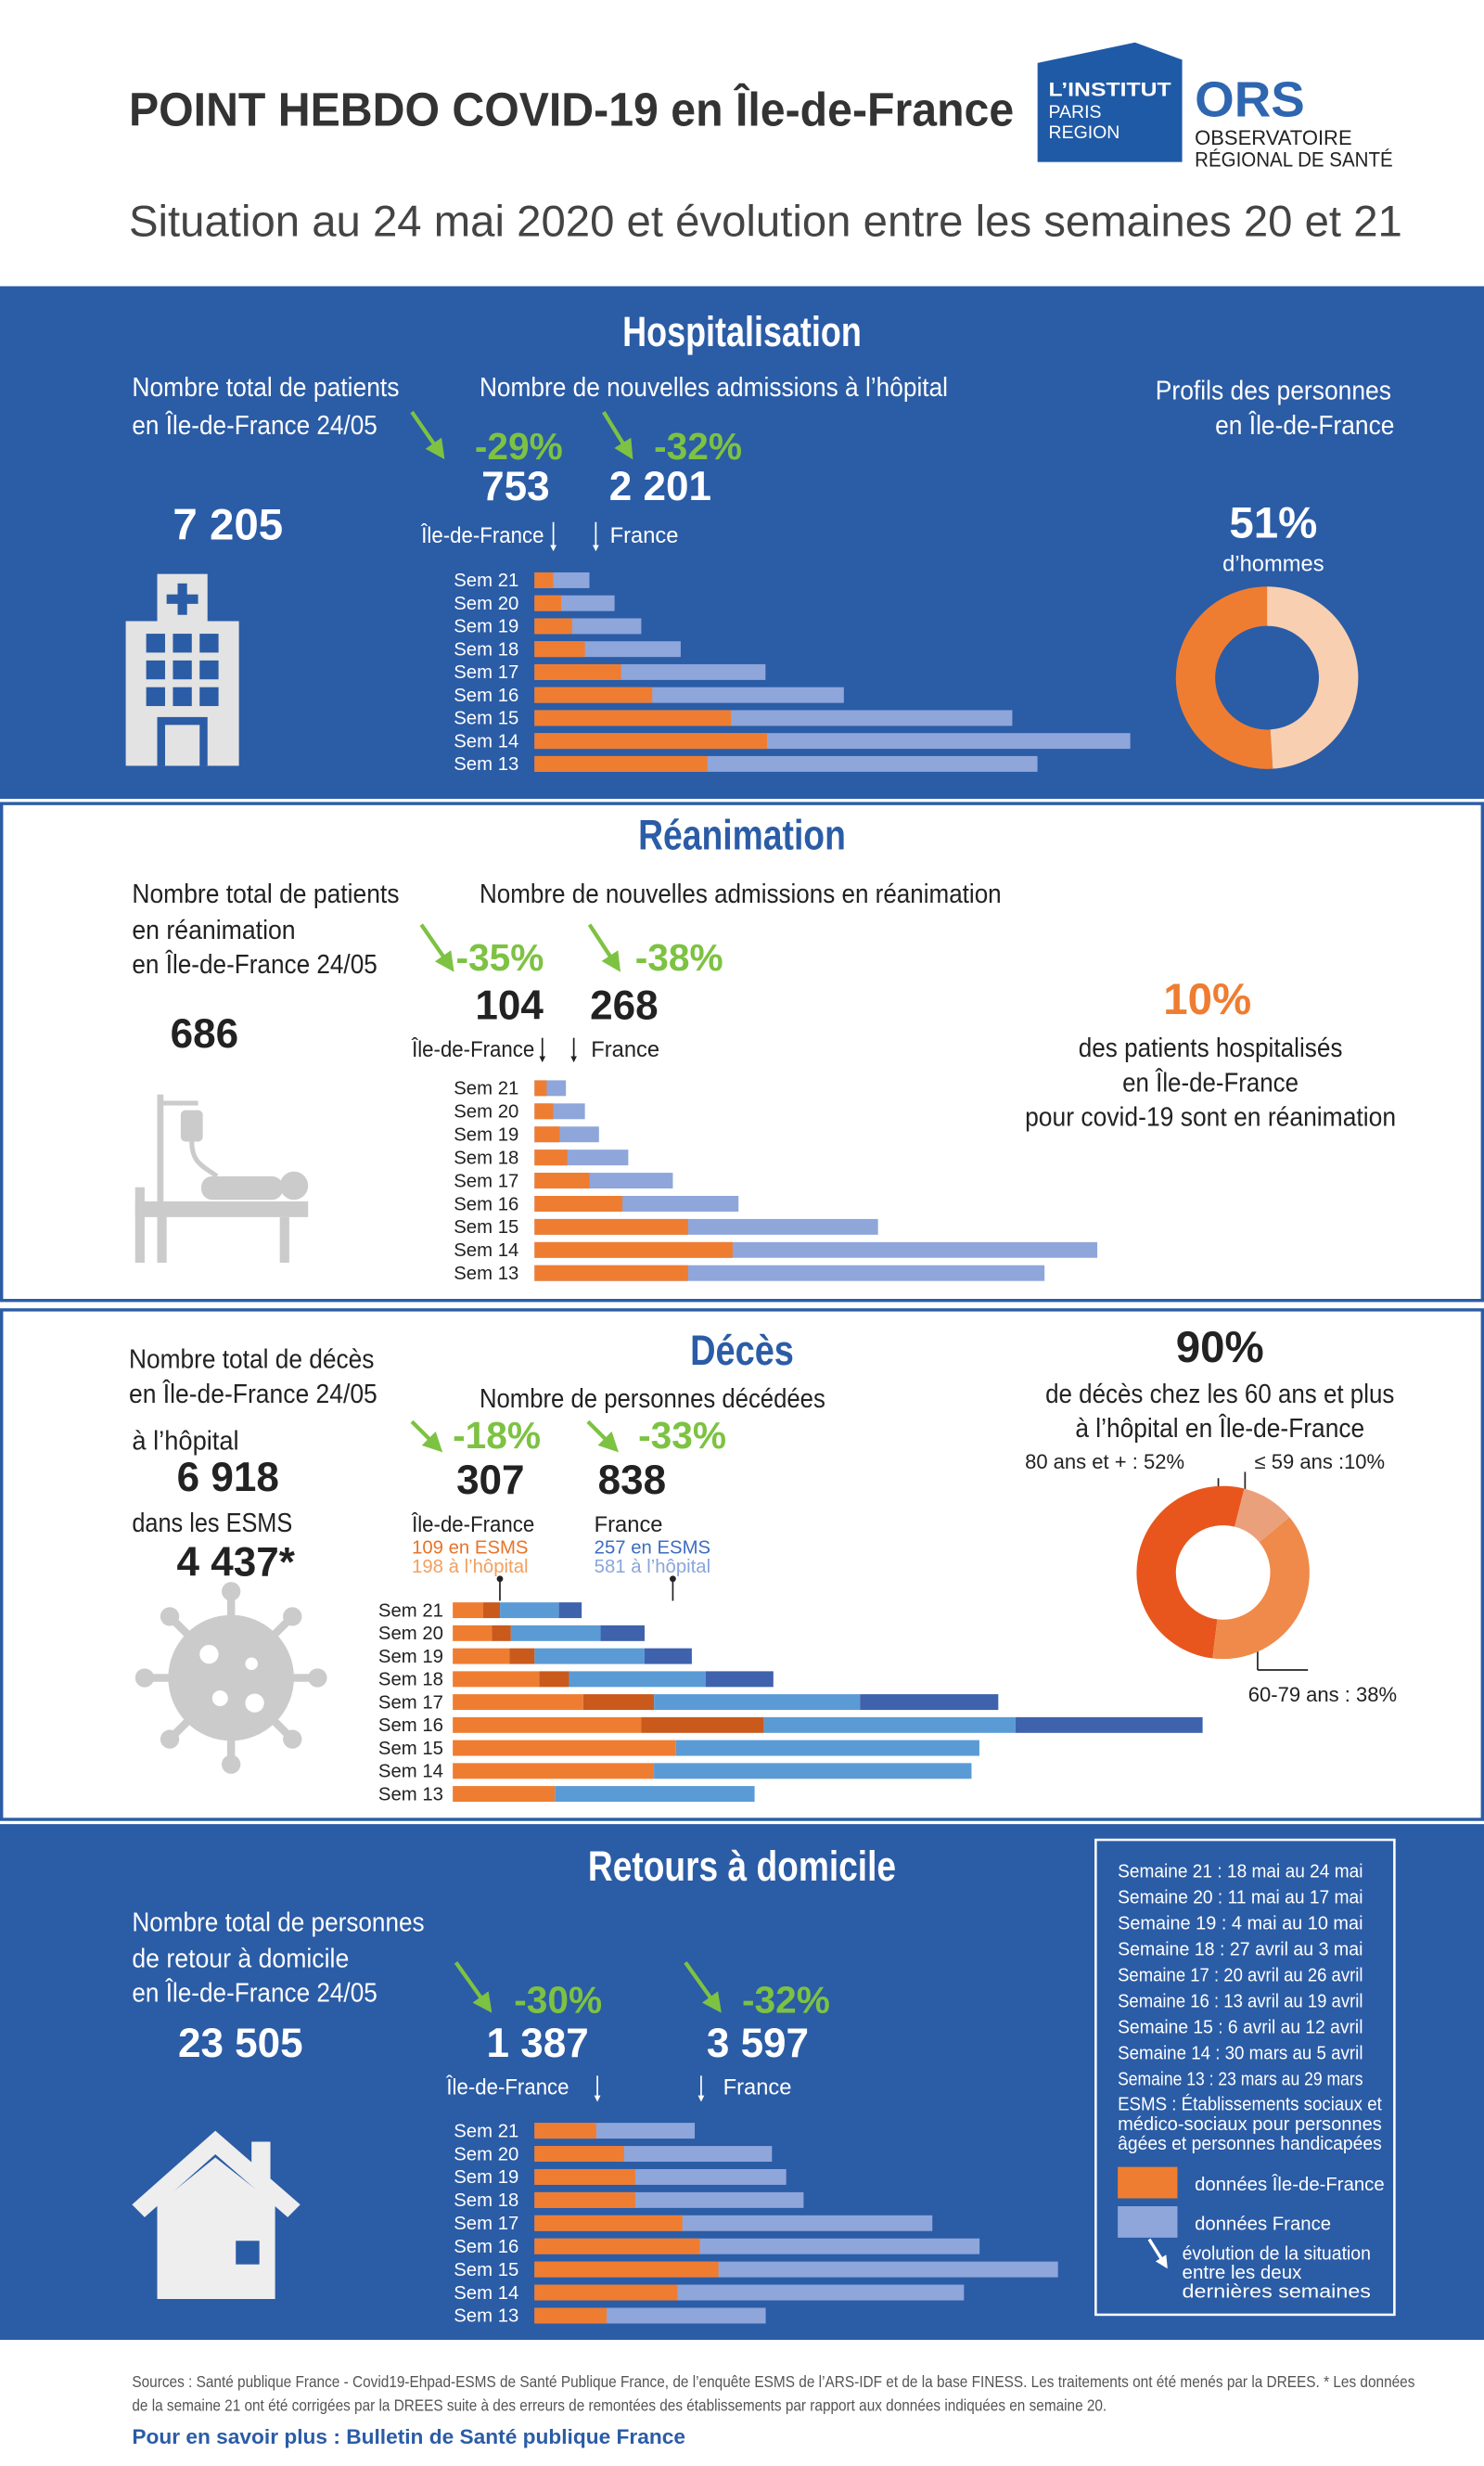 The width and height of the screenshot is (1484, 2466). I want to click on evolution-arrows, so click(566, 1211).